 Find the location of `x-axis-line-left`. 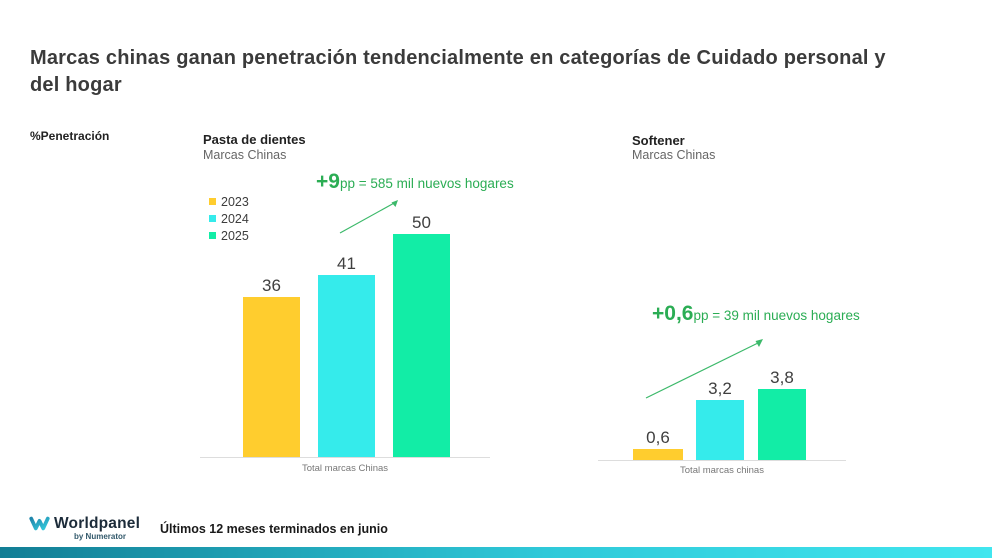

x-axis-line-left is located at coordinates (345, 457).